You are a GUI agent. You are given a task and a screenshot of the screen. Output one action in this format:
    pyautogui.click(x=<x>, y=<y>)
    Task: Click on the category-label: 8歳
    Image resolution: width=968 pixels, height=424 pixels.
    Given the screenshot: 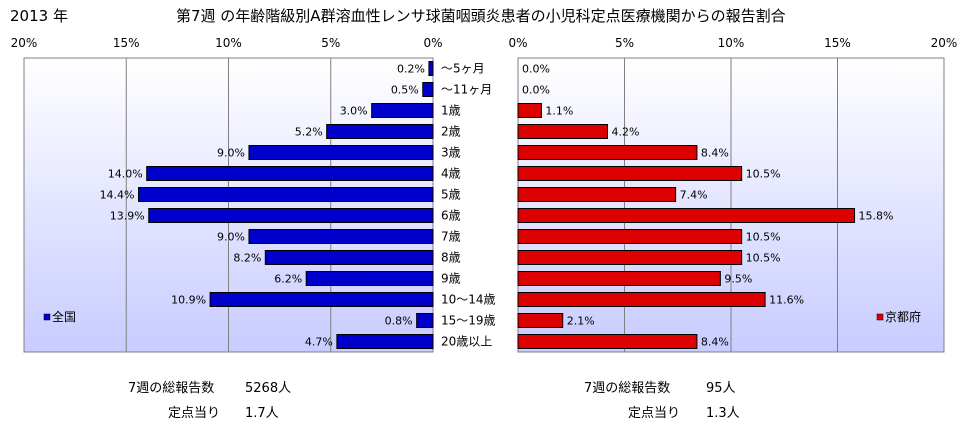 What is the action you would take?
    pyautogui.click(x=451, y=258)
    